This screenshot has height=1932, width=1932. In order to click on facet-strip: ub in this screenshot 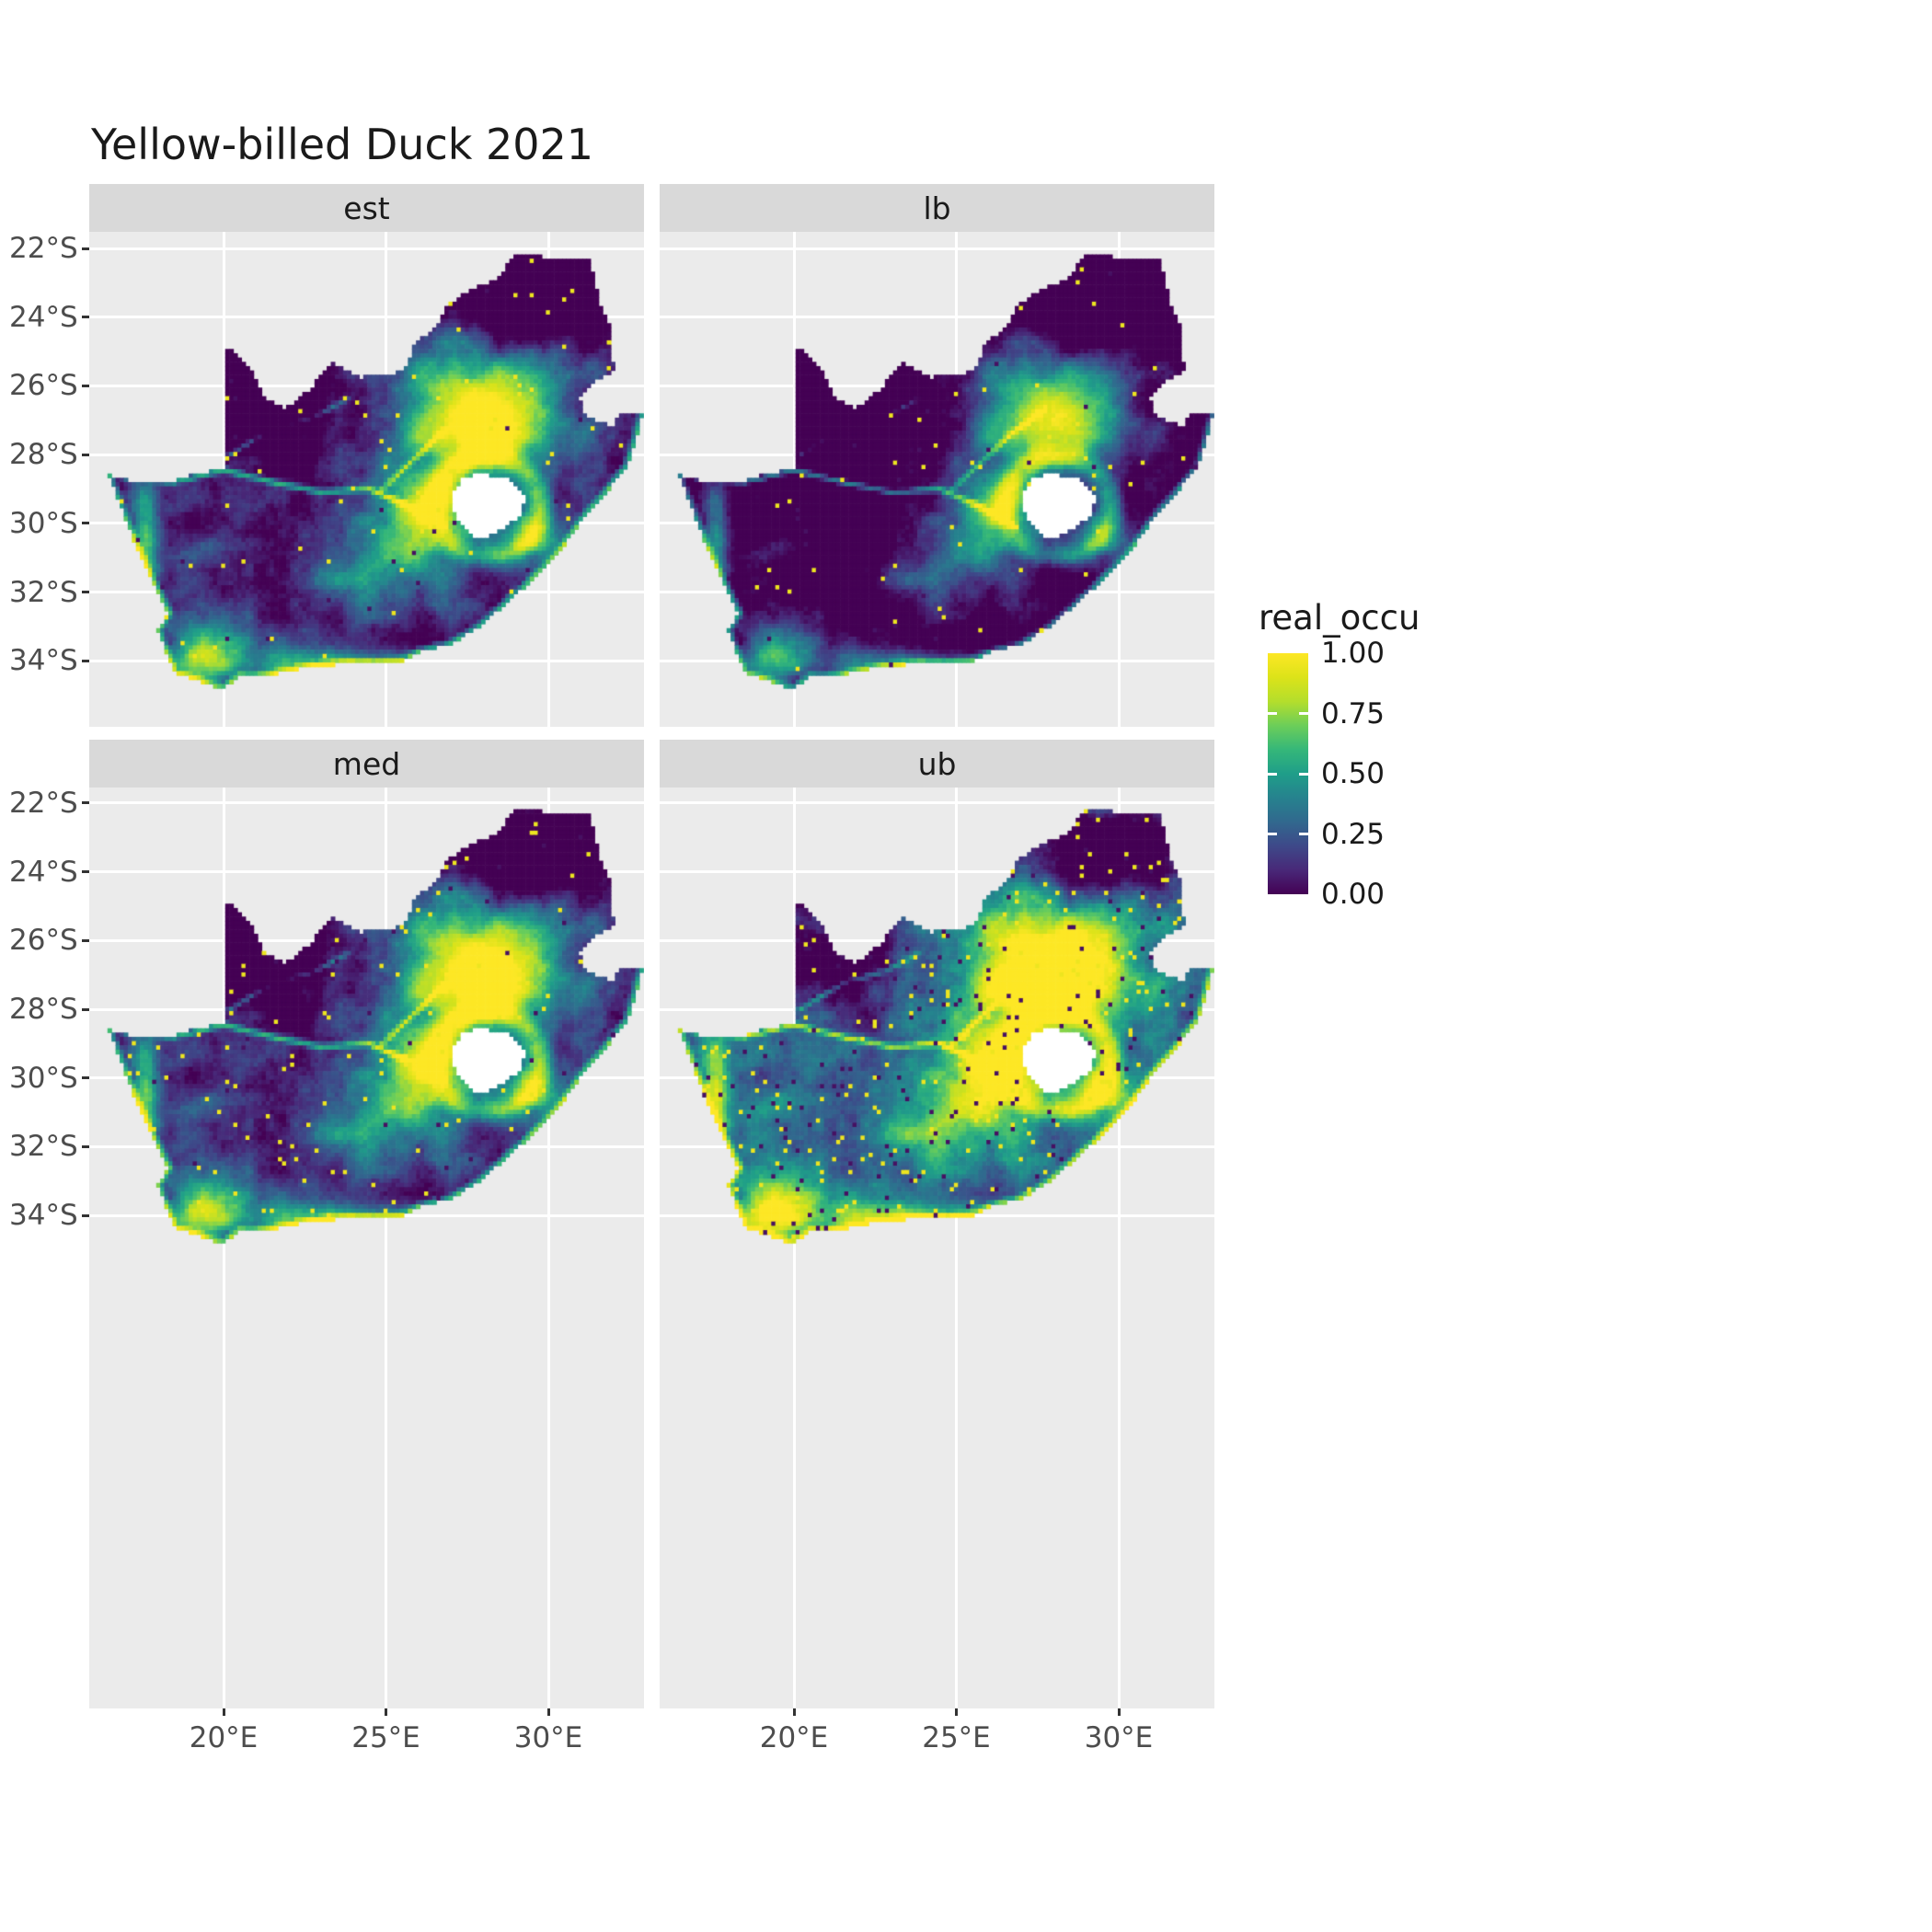, I will do `click(937, 764)`.